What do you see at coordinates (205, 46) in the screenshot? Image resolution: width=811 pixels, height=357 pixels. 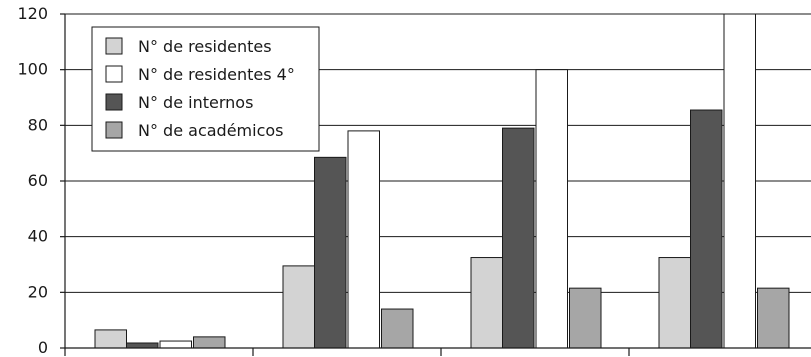 I see `legend-label-0: N° de residentes` at bounding box center [205, 46].